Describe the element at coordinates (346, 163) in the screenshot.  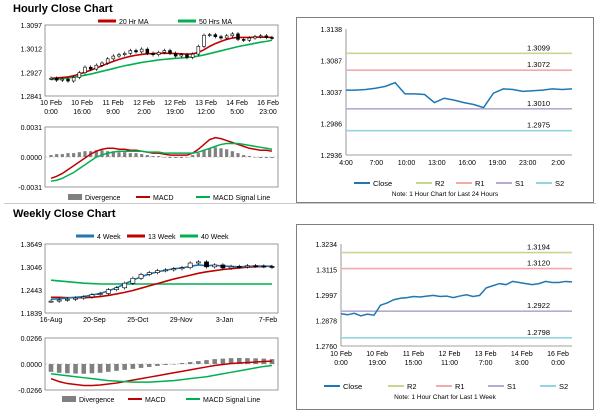
I see `x-tick-label: 4:00` at that location.